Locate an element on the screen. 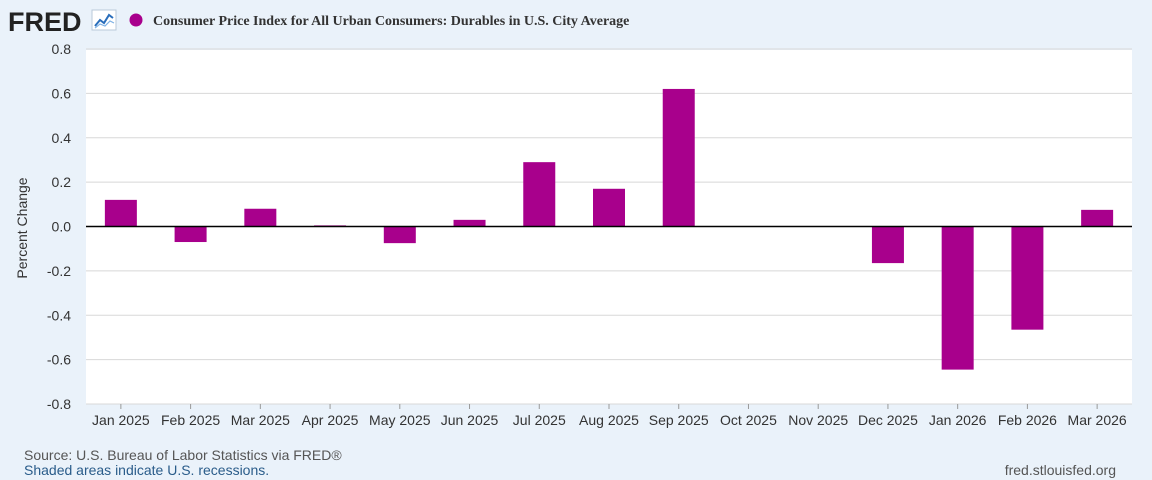 This screenshot has width=1152, height=480. y-tick-label: 0.0 is located at coordinates (62, 227).